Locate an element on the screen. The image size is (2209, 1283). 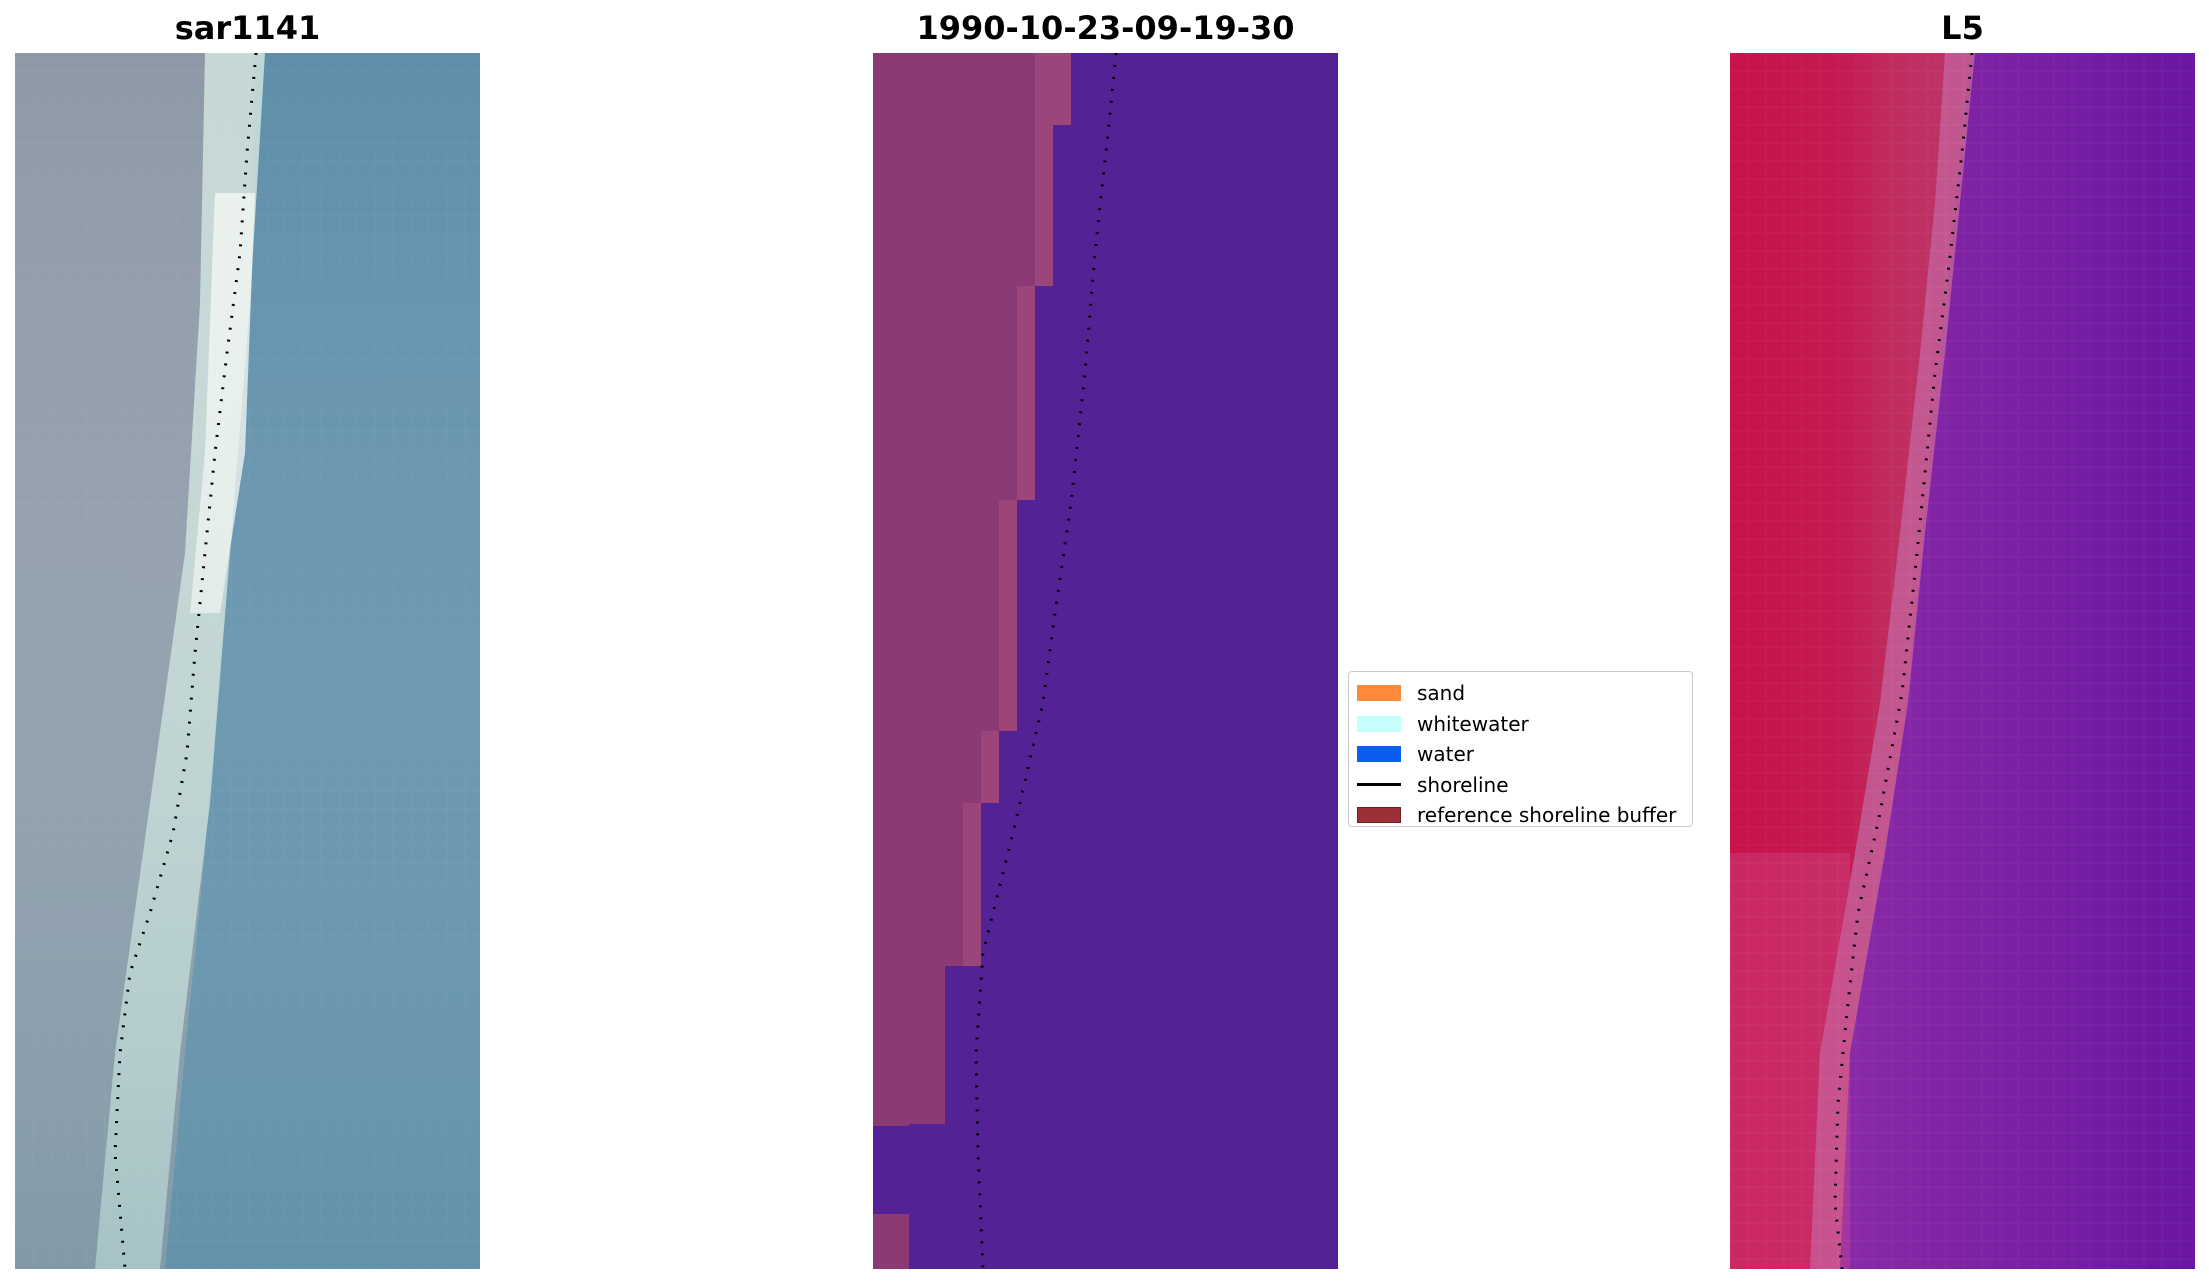
legend-label: whitewater is located at coordinates (1473, 723).